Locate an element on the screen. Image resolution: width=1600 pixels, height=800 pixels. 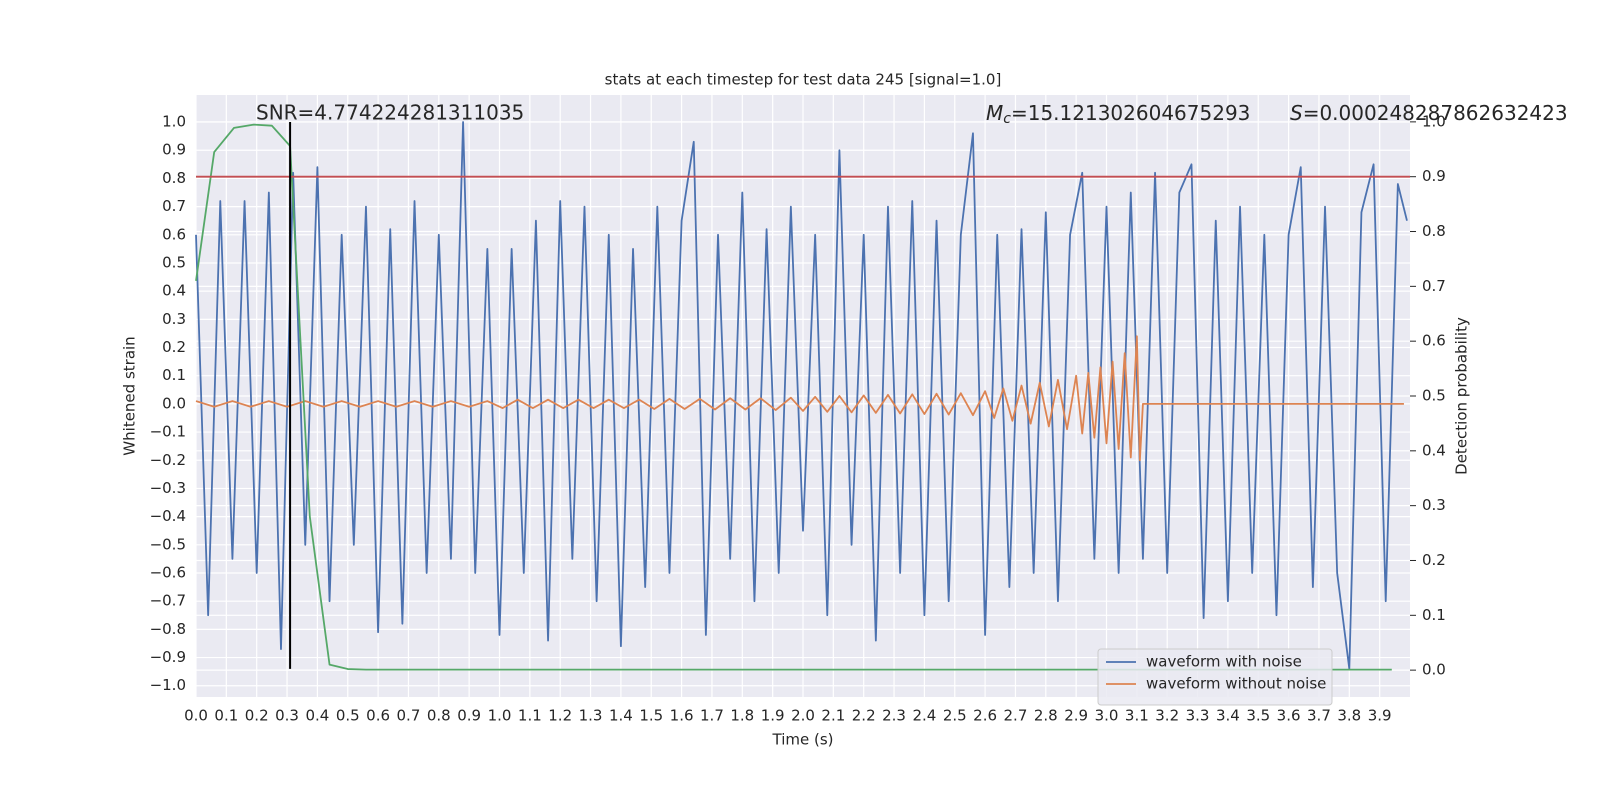
x-tick-label: 1.9 is located at coordinates (773, 716).